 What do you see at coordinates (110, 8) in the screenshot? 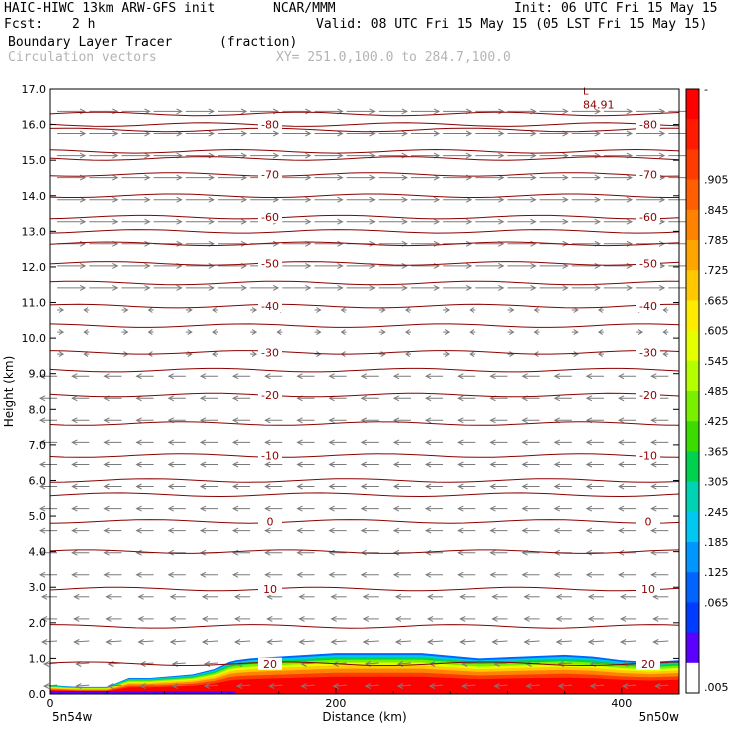
I see `model-title: HAIC-HIWC 13km ARW-GFS init` at bounding box center [110, 8].